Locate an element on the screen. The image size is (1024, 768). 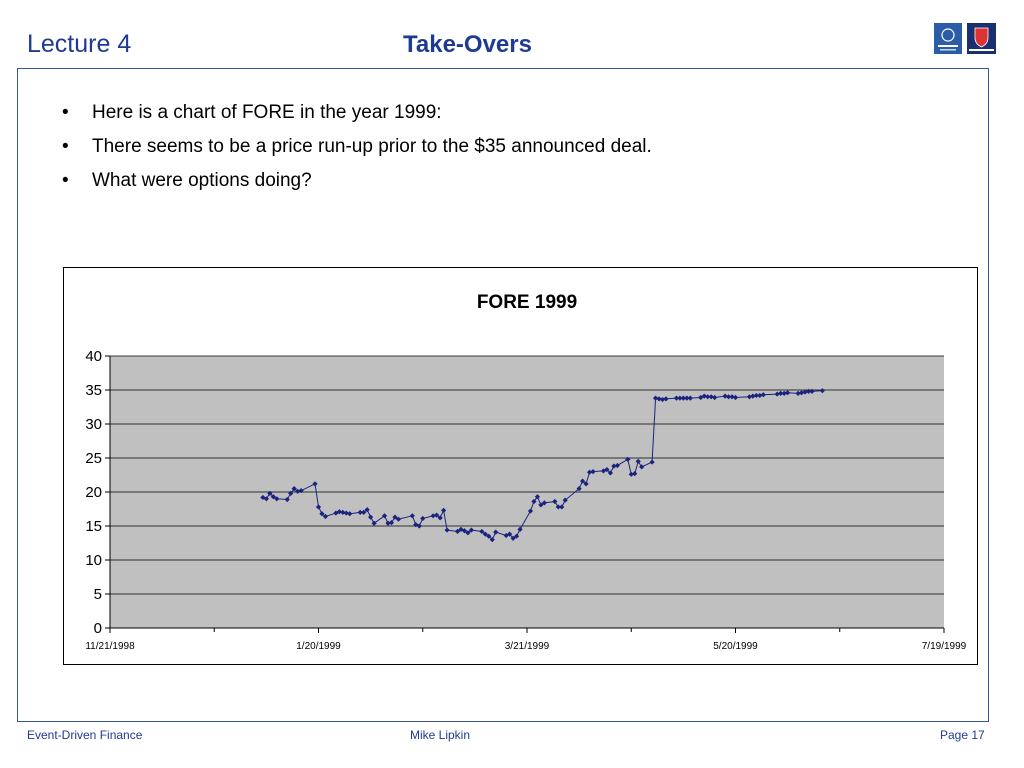
y-tick-label: 10 is located at coordinates (93, 560).